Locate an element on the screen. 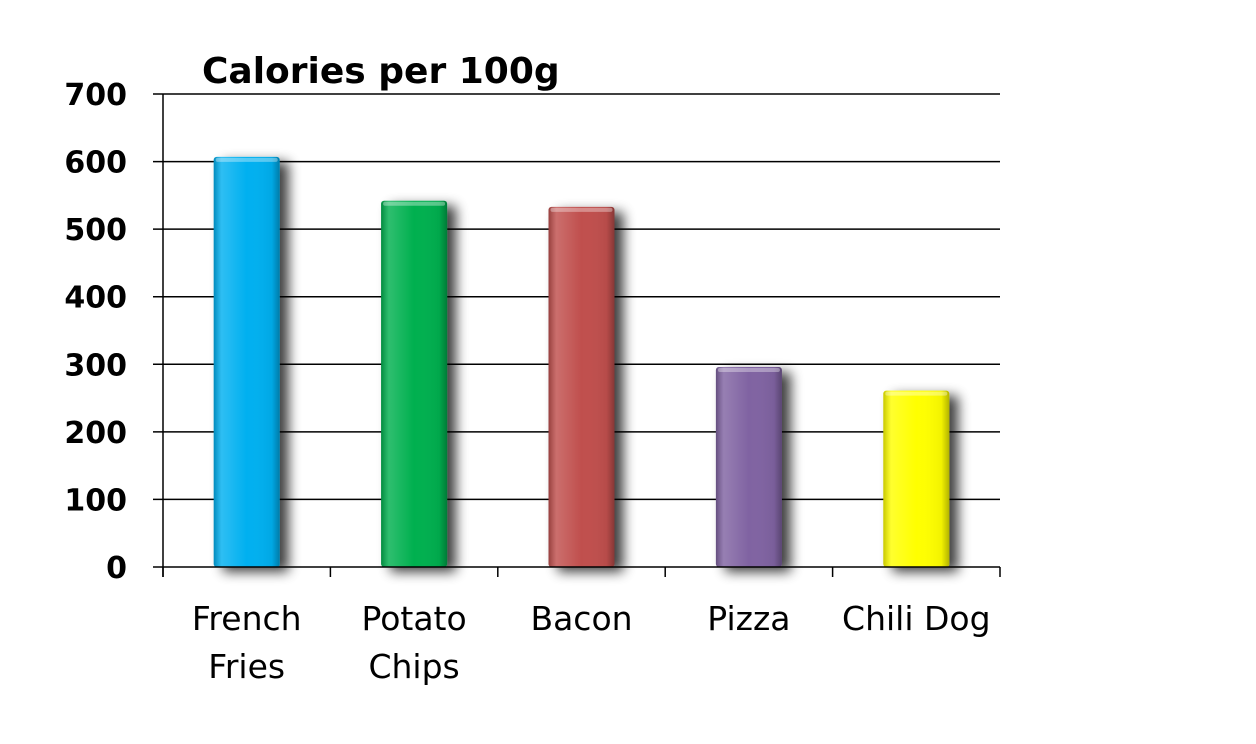  bar-bacon is located at coordinates (581, 386).